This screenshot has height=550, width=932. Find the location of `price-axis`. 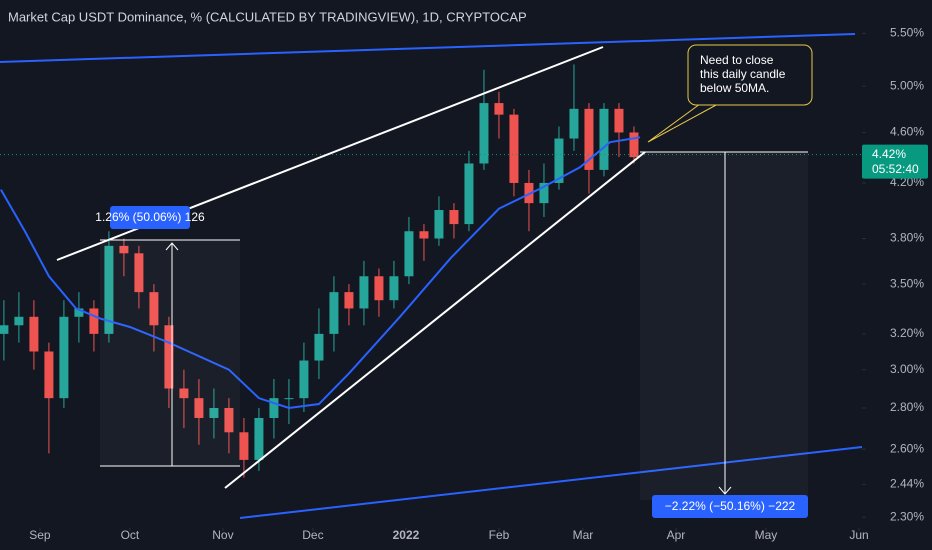

price-axis is located at coordinates (897, 275).